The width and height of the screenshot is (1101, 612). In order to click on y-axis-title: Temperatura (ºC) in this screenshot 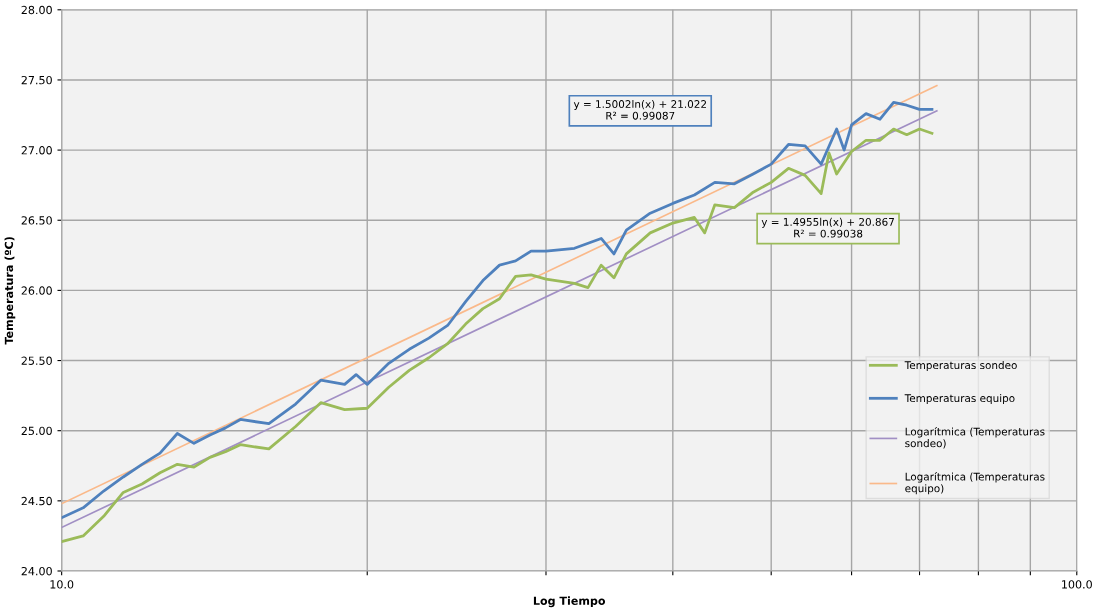, I will do `click(10, 291)`.